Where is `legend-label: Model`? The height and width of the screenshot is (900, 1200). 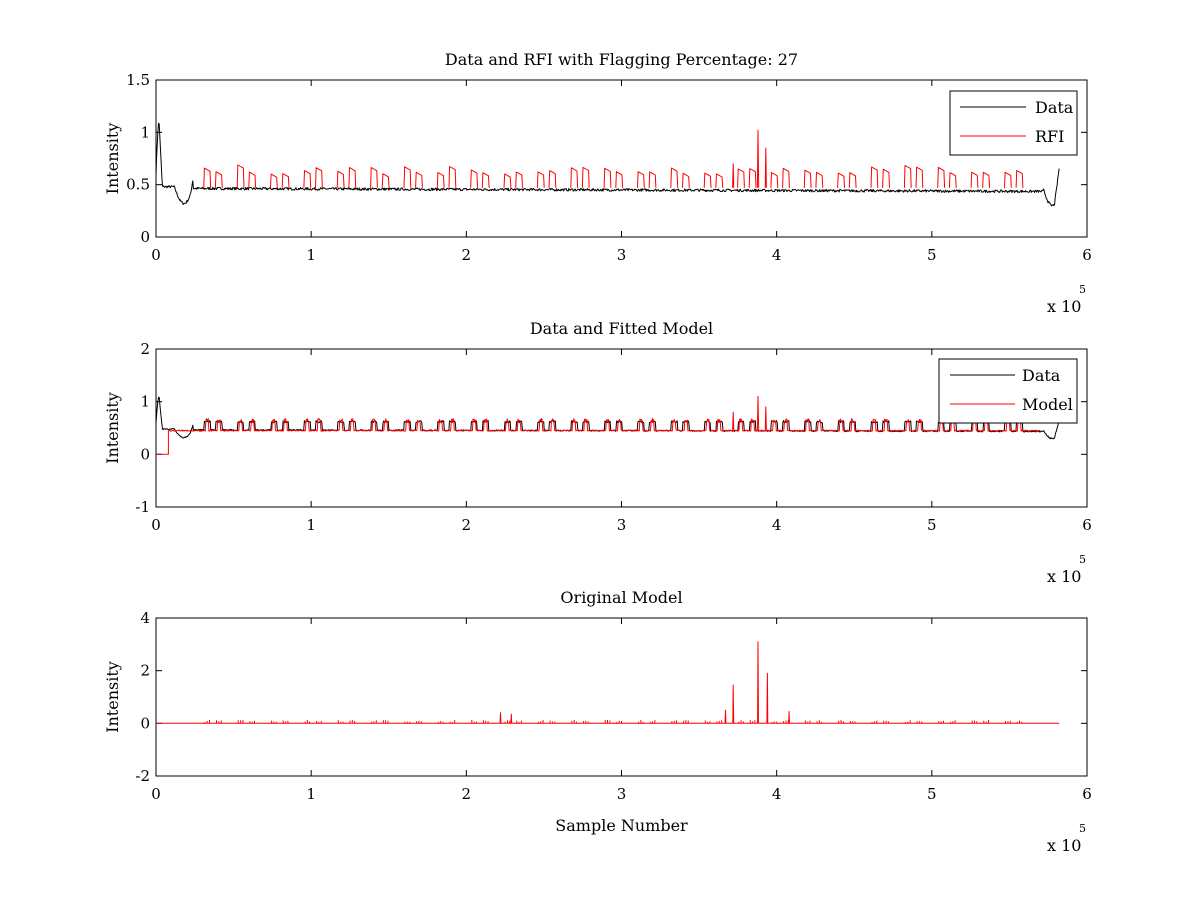
legend-label: Model is located at coordinates (1047, 404).